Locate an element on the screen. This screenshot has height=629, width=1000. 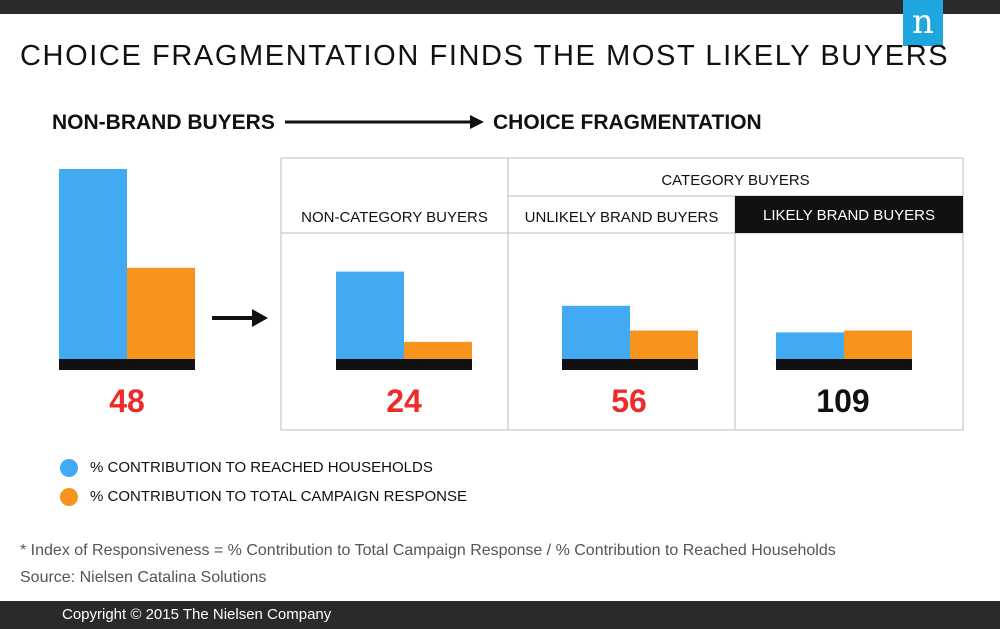
transition-arrow-head is located at coordinates (260, 318).